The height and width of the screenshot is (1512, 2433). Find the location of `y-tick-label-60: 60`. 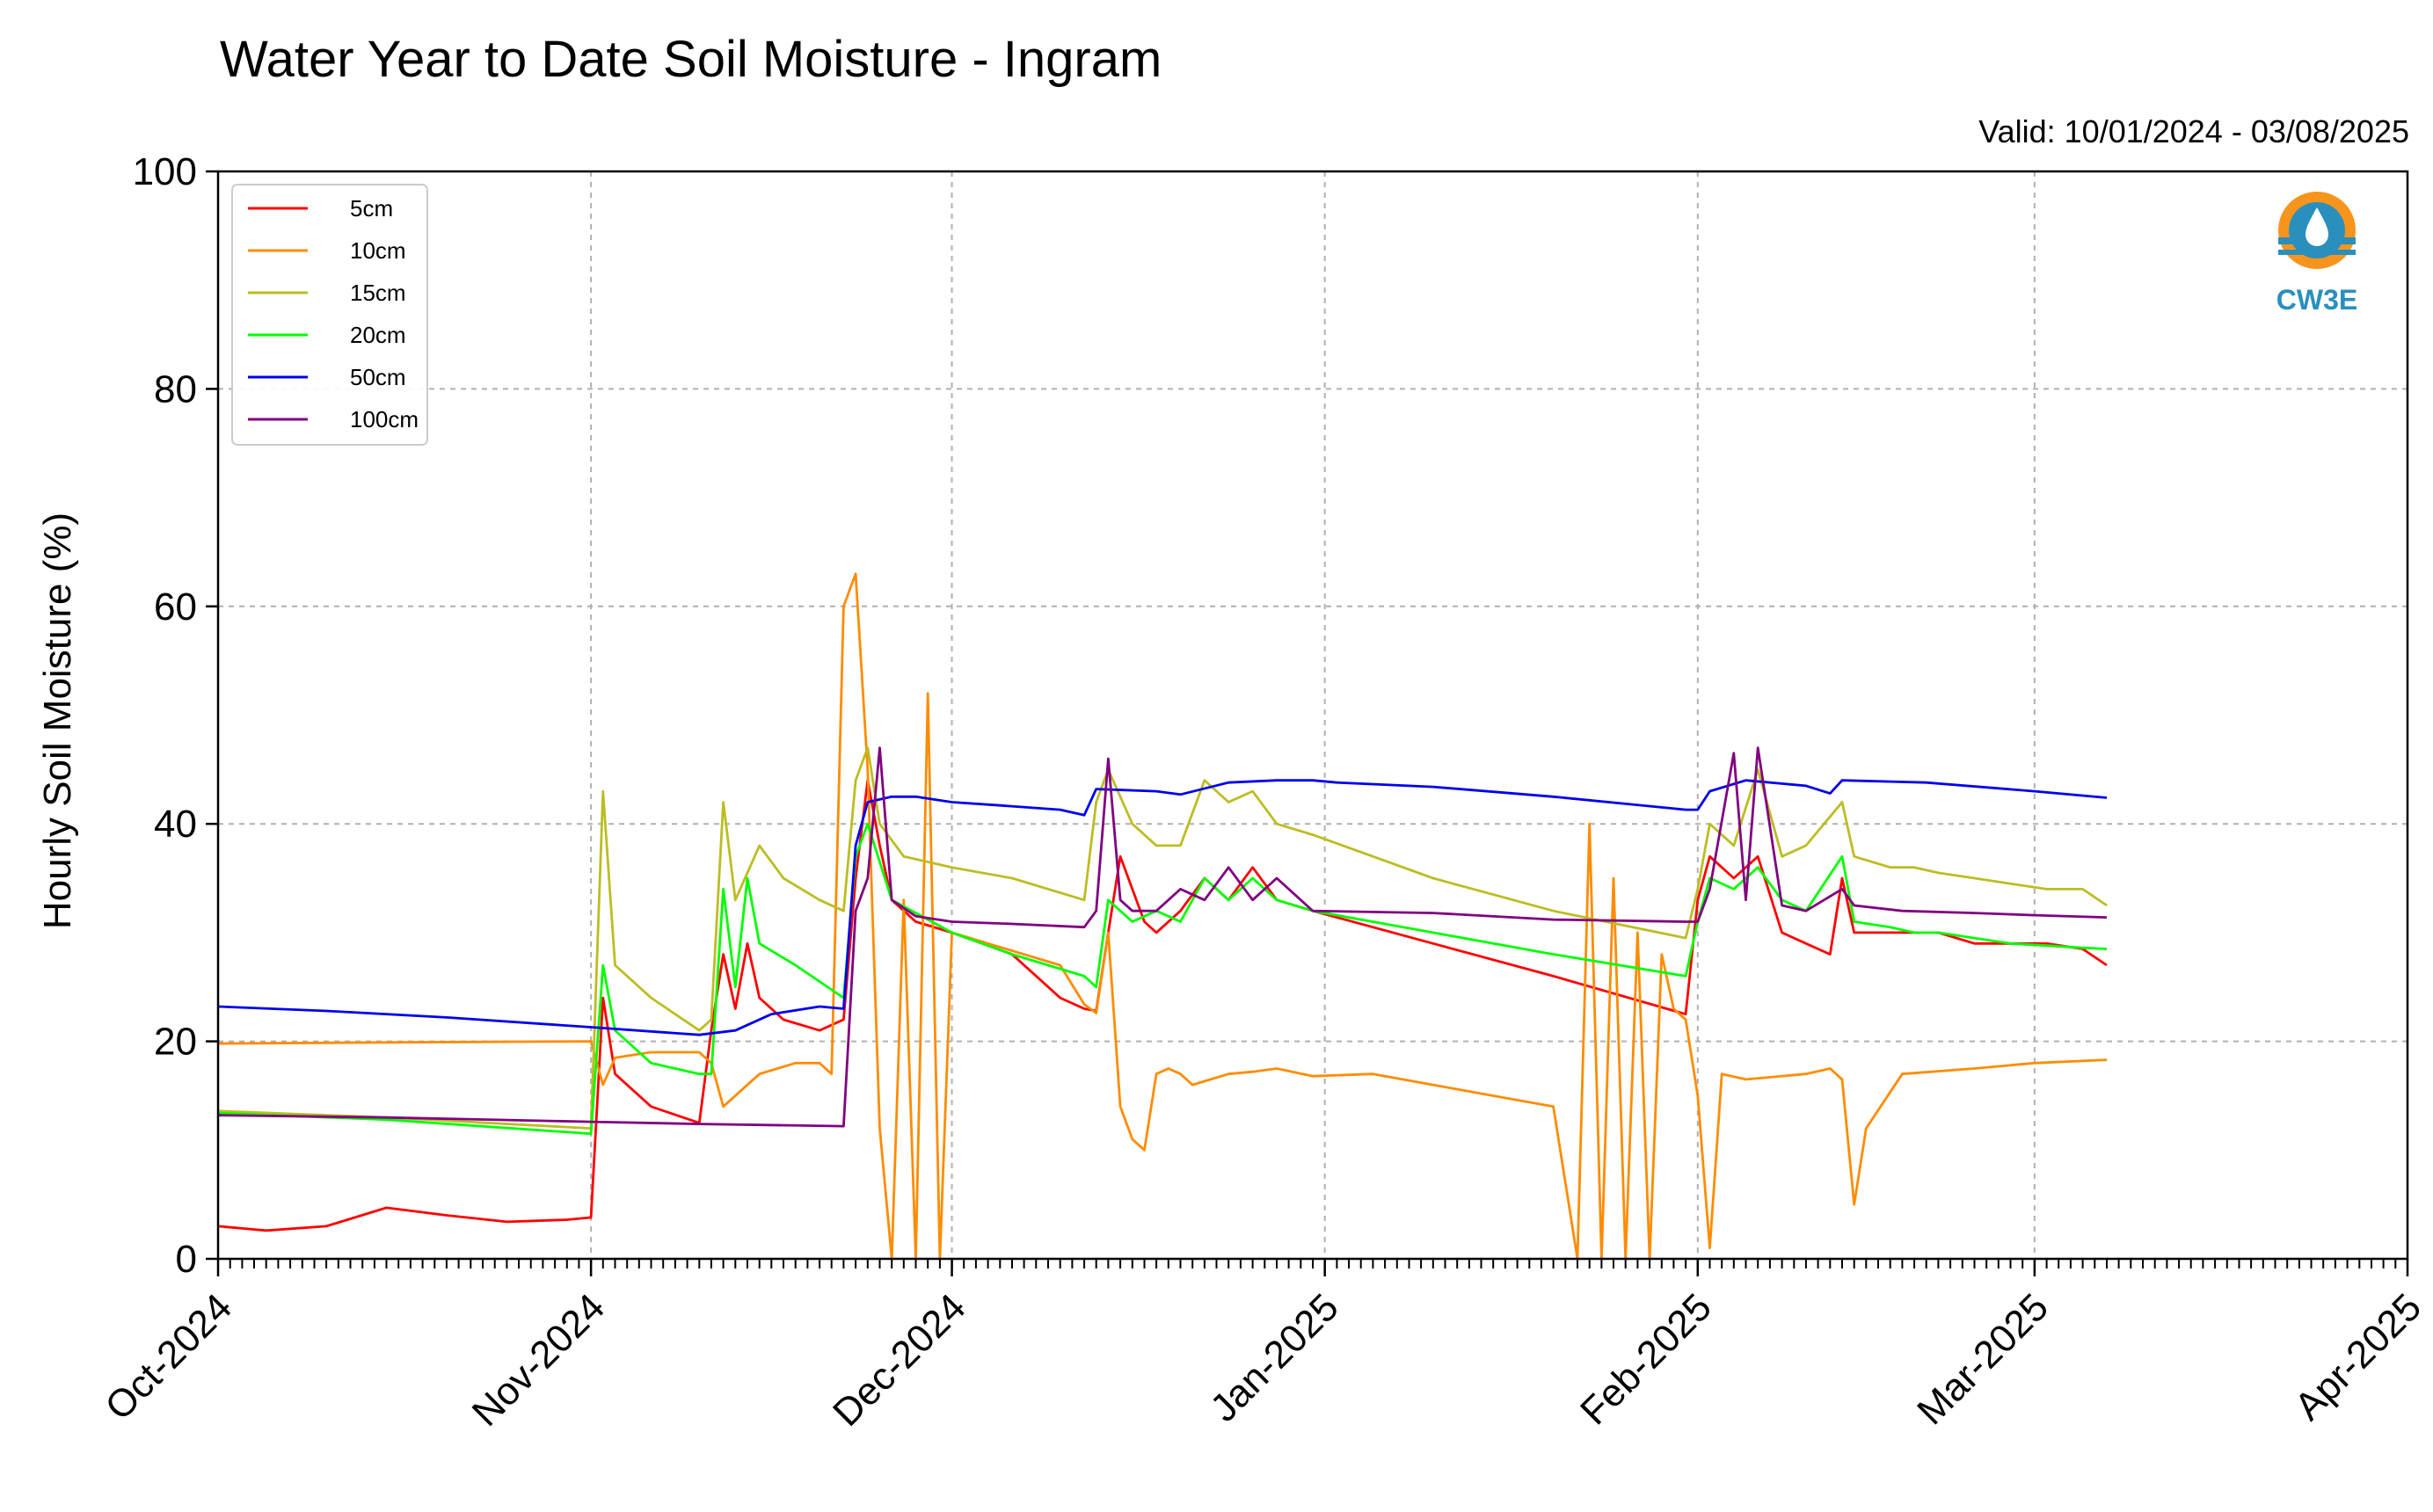

y-tick-label-60: 60 is located at coordinates (175, 607).